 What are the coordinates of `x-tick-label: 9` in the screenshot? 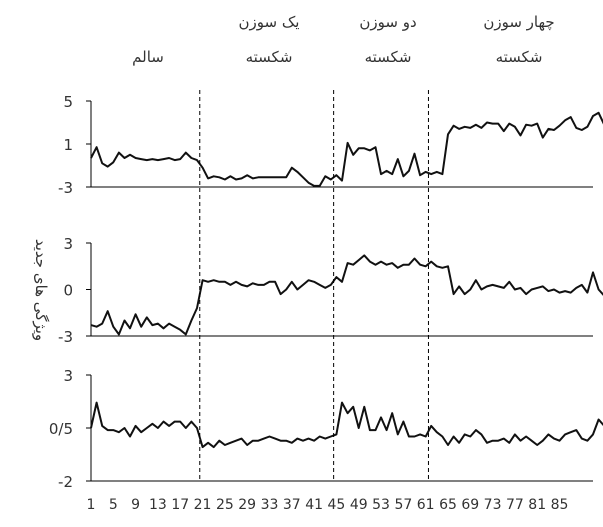 It's located at (135, 505).